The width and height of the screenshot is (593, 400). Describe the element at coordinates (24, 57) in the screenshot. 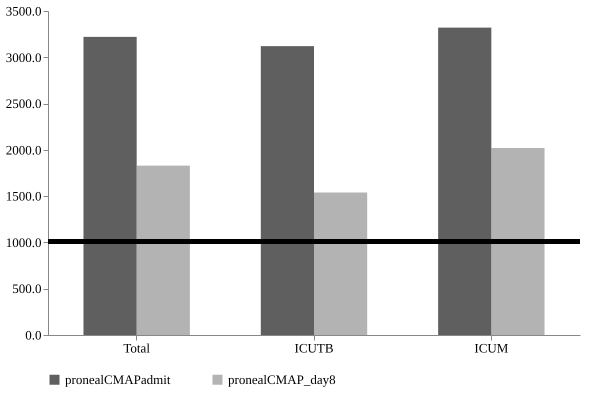

I see `y-tick-label: 3000.0` at that location.